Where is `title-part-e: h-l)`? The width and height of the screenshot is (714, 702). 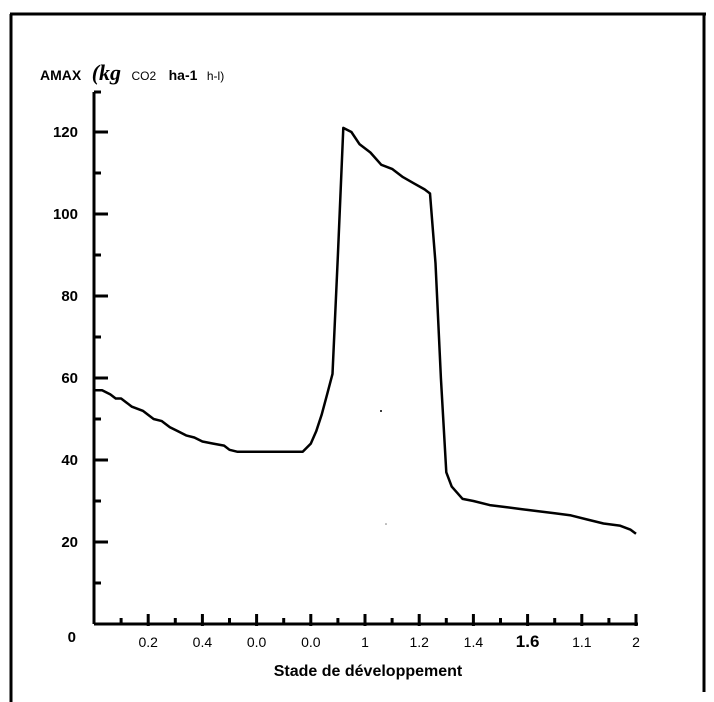 title-part-e: h-l) is located at coordinates (215, 76).